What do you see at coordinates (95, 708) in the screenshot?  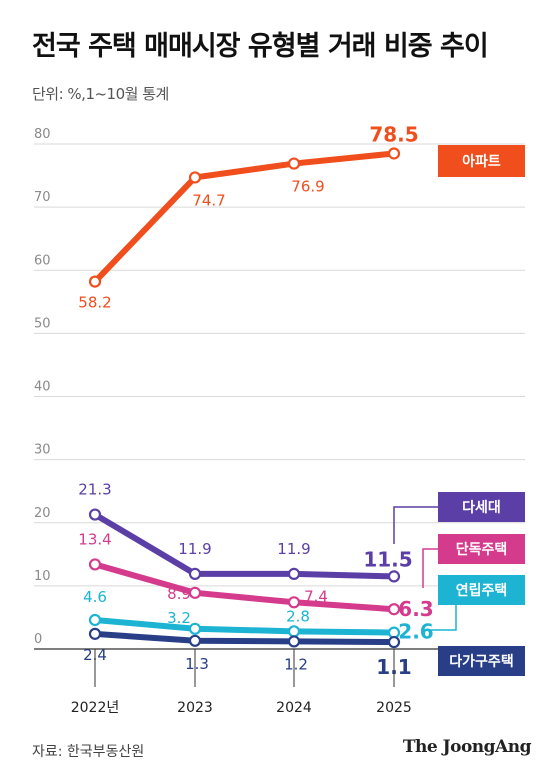 I see `x-tick-label: 2022년` at bounding box center [95, 708].